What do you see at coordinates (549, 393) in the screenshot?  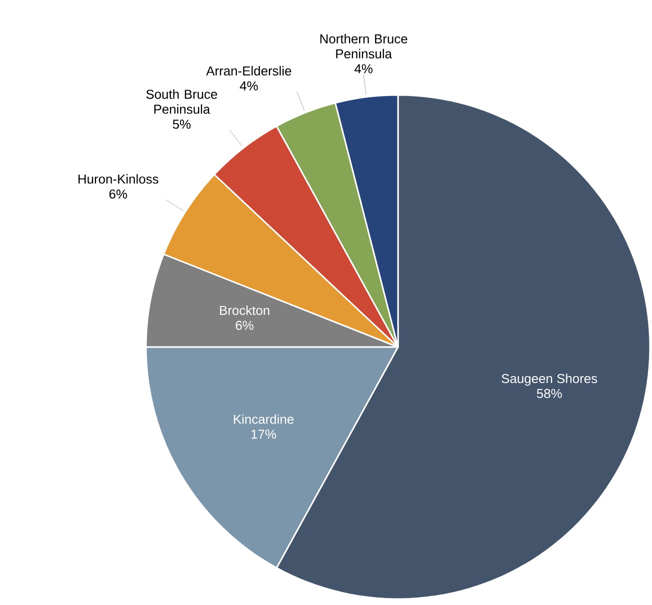 I see `data-label: 58%` at bounding box center [549, 393].